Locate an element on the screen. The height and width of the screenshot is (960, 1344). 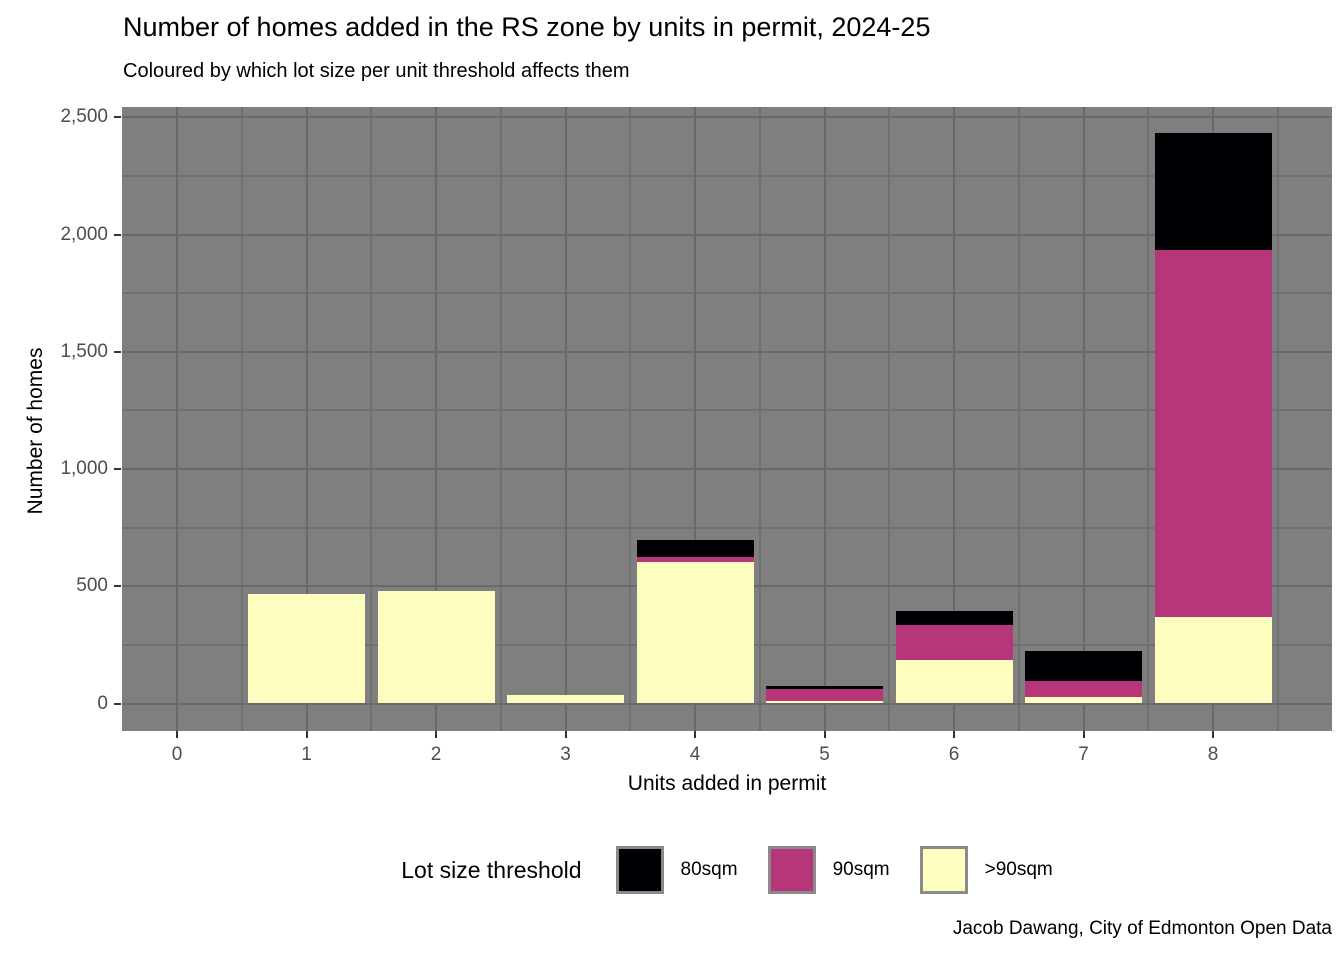
legend-item-80sqm: 80sqm is located at coordinates (676, 870).